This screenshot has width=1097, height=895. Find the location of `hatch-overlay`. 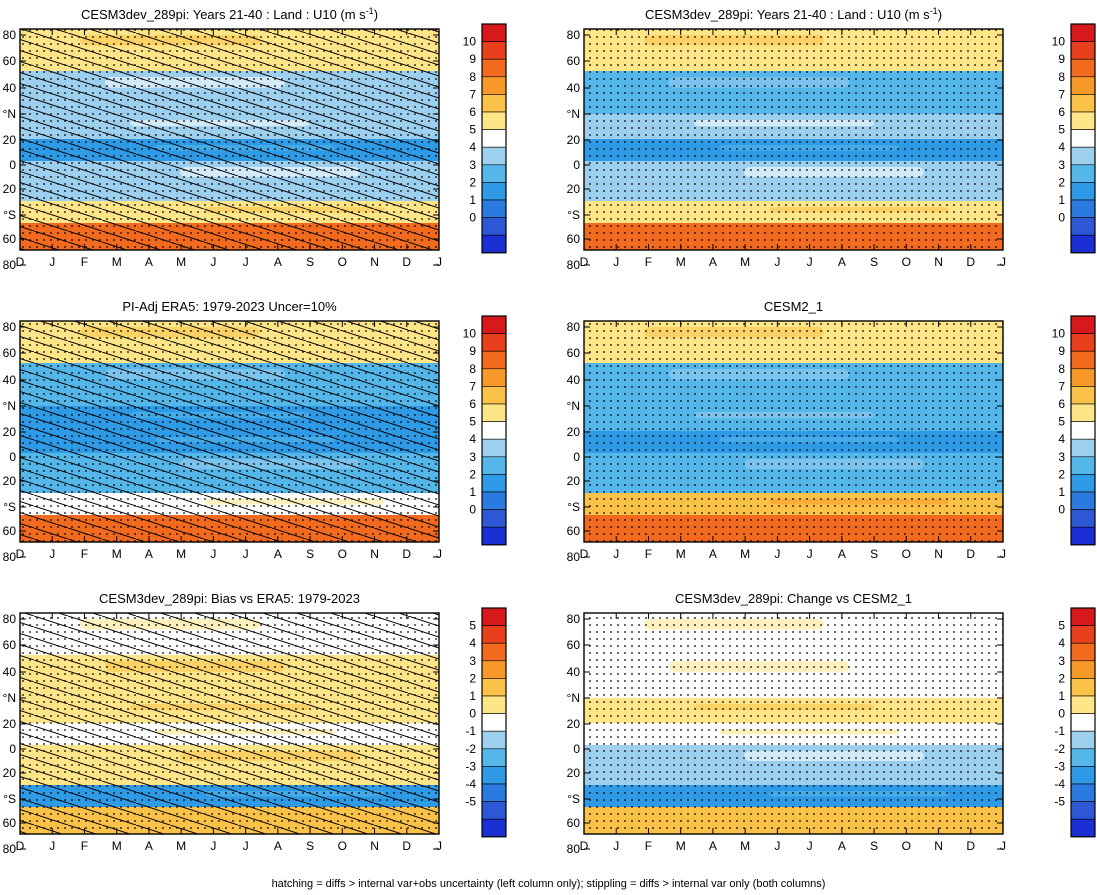

hatch-overlay is located at coordinates (229, 723).